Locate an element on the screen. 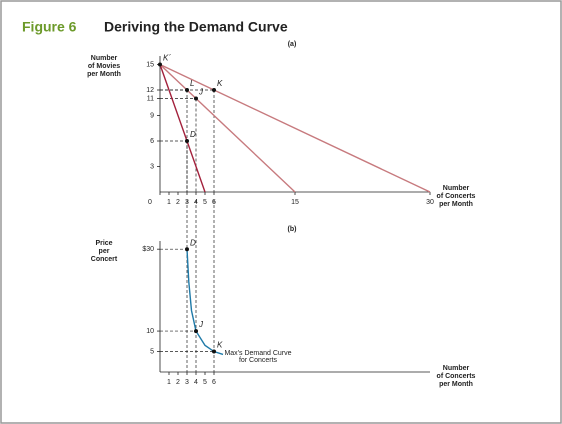  figure-title: Deriving the Demand Curve is located at coordinates (196, 27).